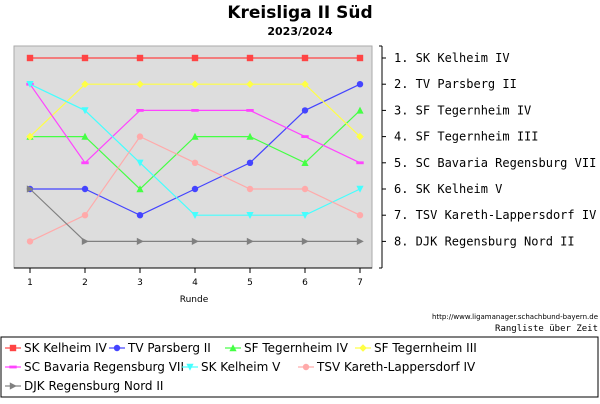 The width and height of the screenshot is (600, 404). Describe the element at coordinates (466, 137) in the screenshot. I see `rank-label: 4. SF Tegernheim III` at that location.